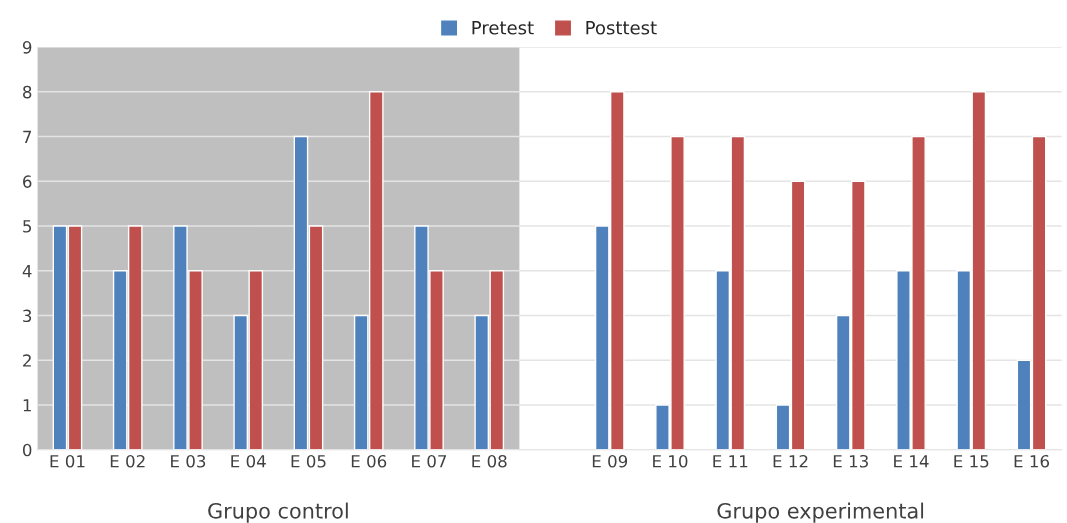  I want to click on legend-label: Pretest, so click(503, 28).